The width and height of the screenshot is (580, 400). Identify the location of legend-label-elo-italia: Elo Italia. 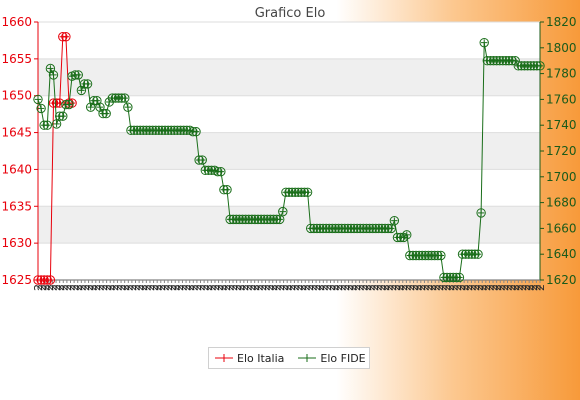
(261, 358).